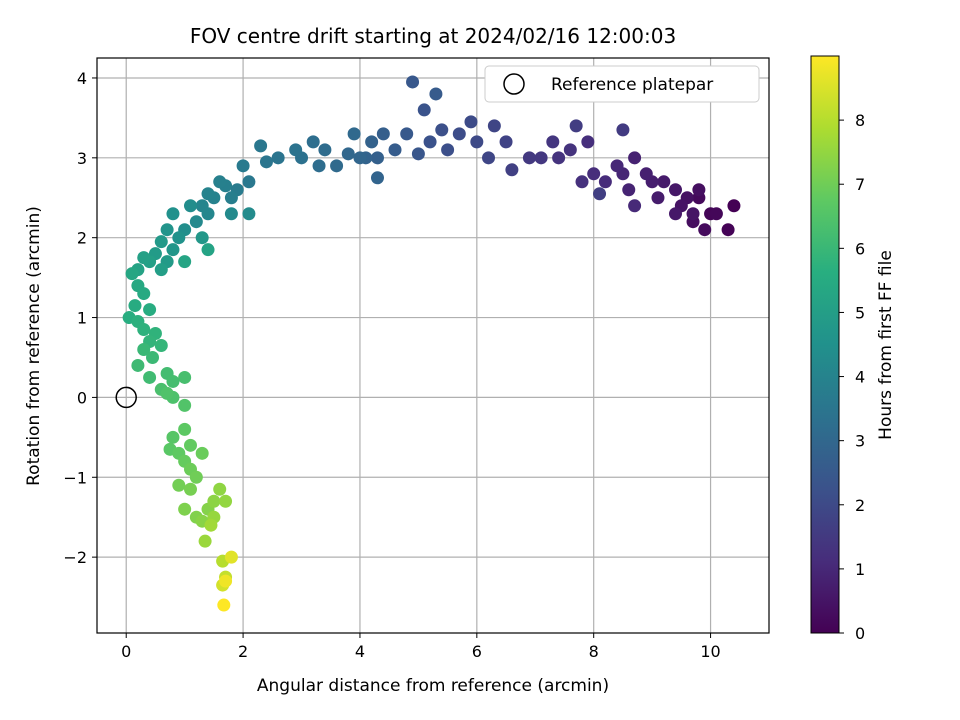 The height and width of the screenshot is (720, 960). I want to click on legend-reference-marker, so click(514, 84).